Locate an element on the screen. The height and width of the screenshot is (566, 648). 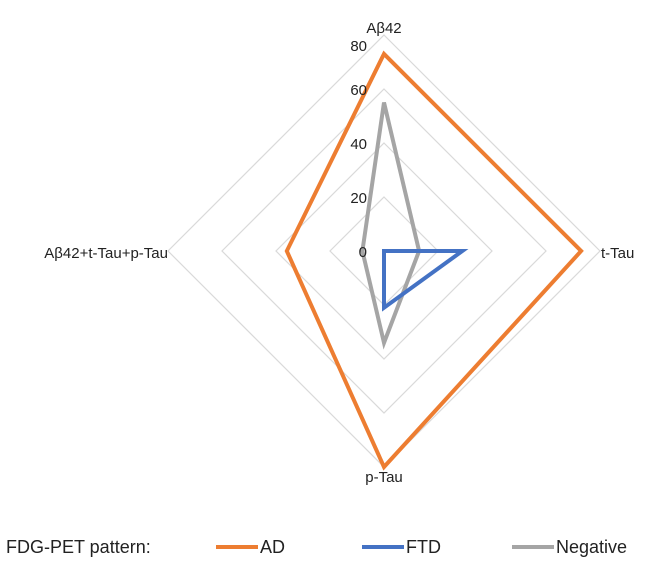
series-line-ftd is located at coordinates (425, 280).